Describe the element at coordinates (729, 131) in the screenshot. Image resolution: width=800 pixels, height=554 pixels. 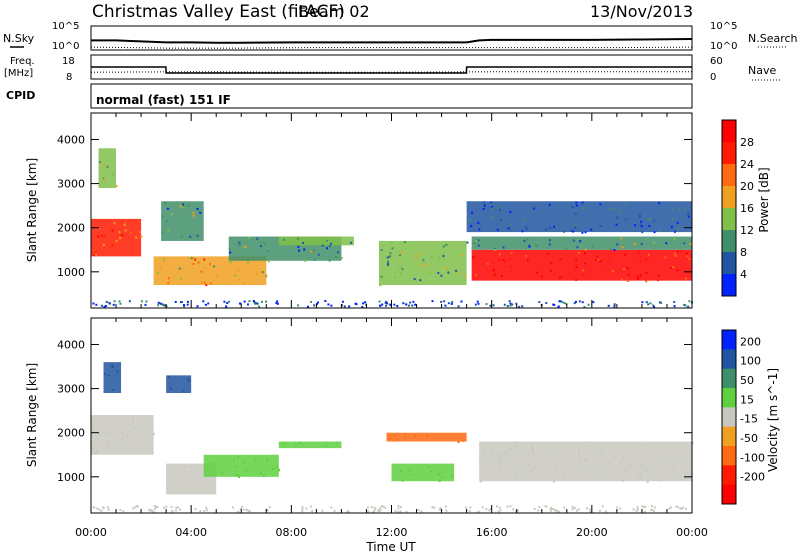
I see `colorbar-segment` at that location.